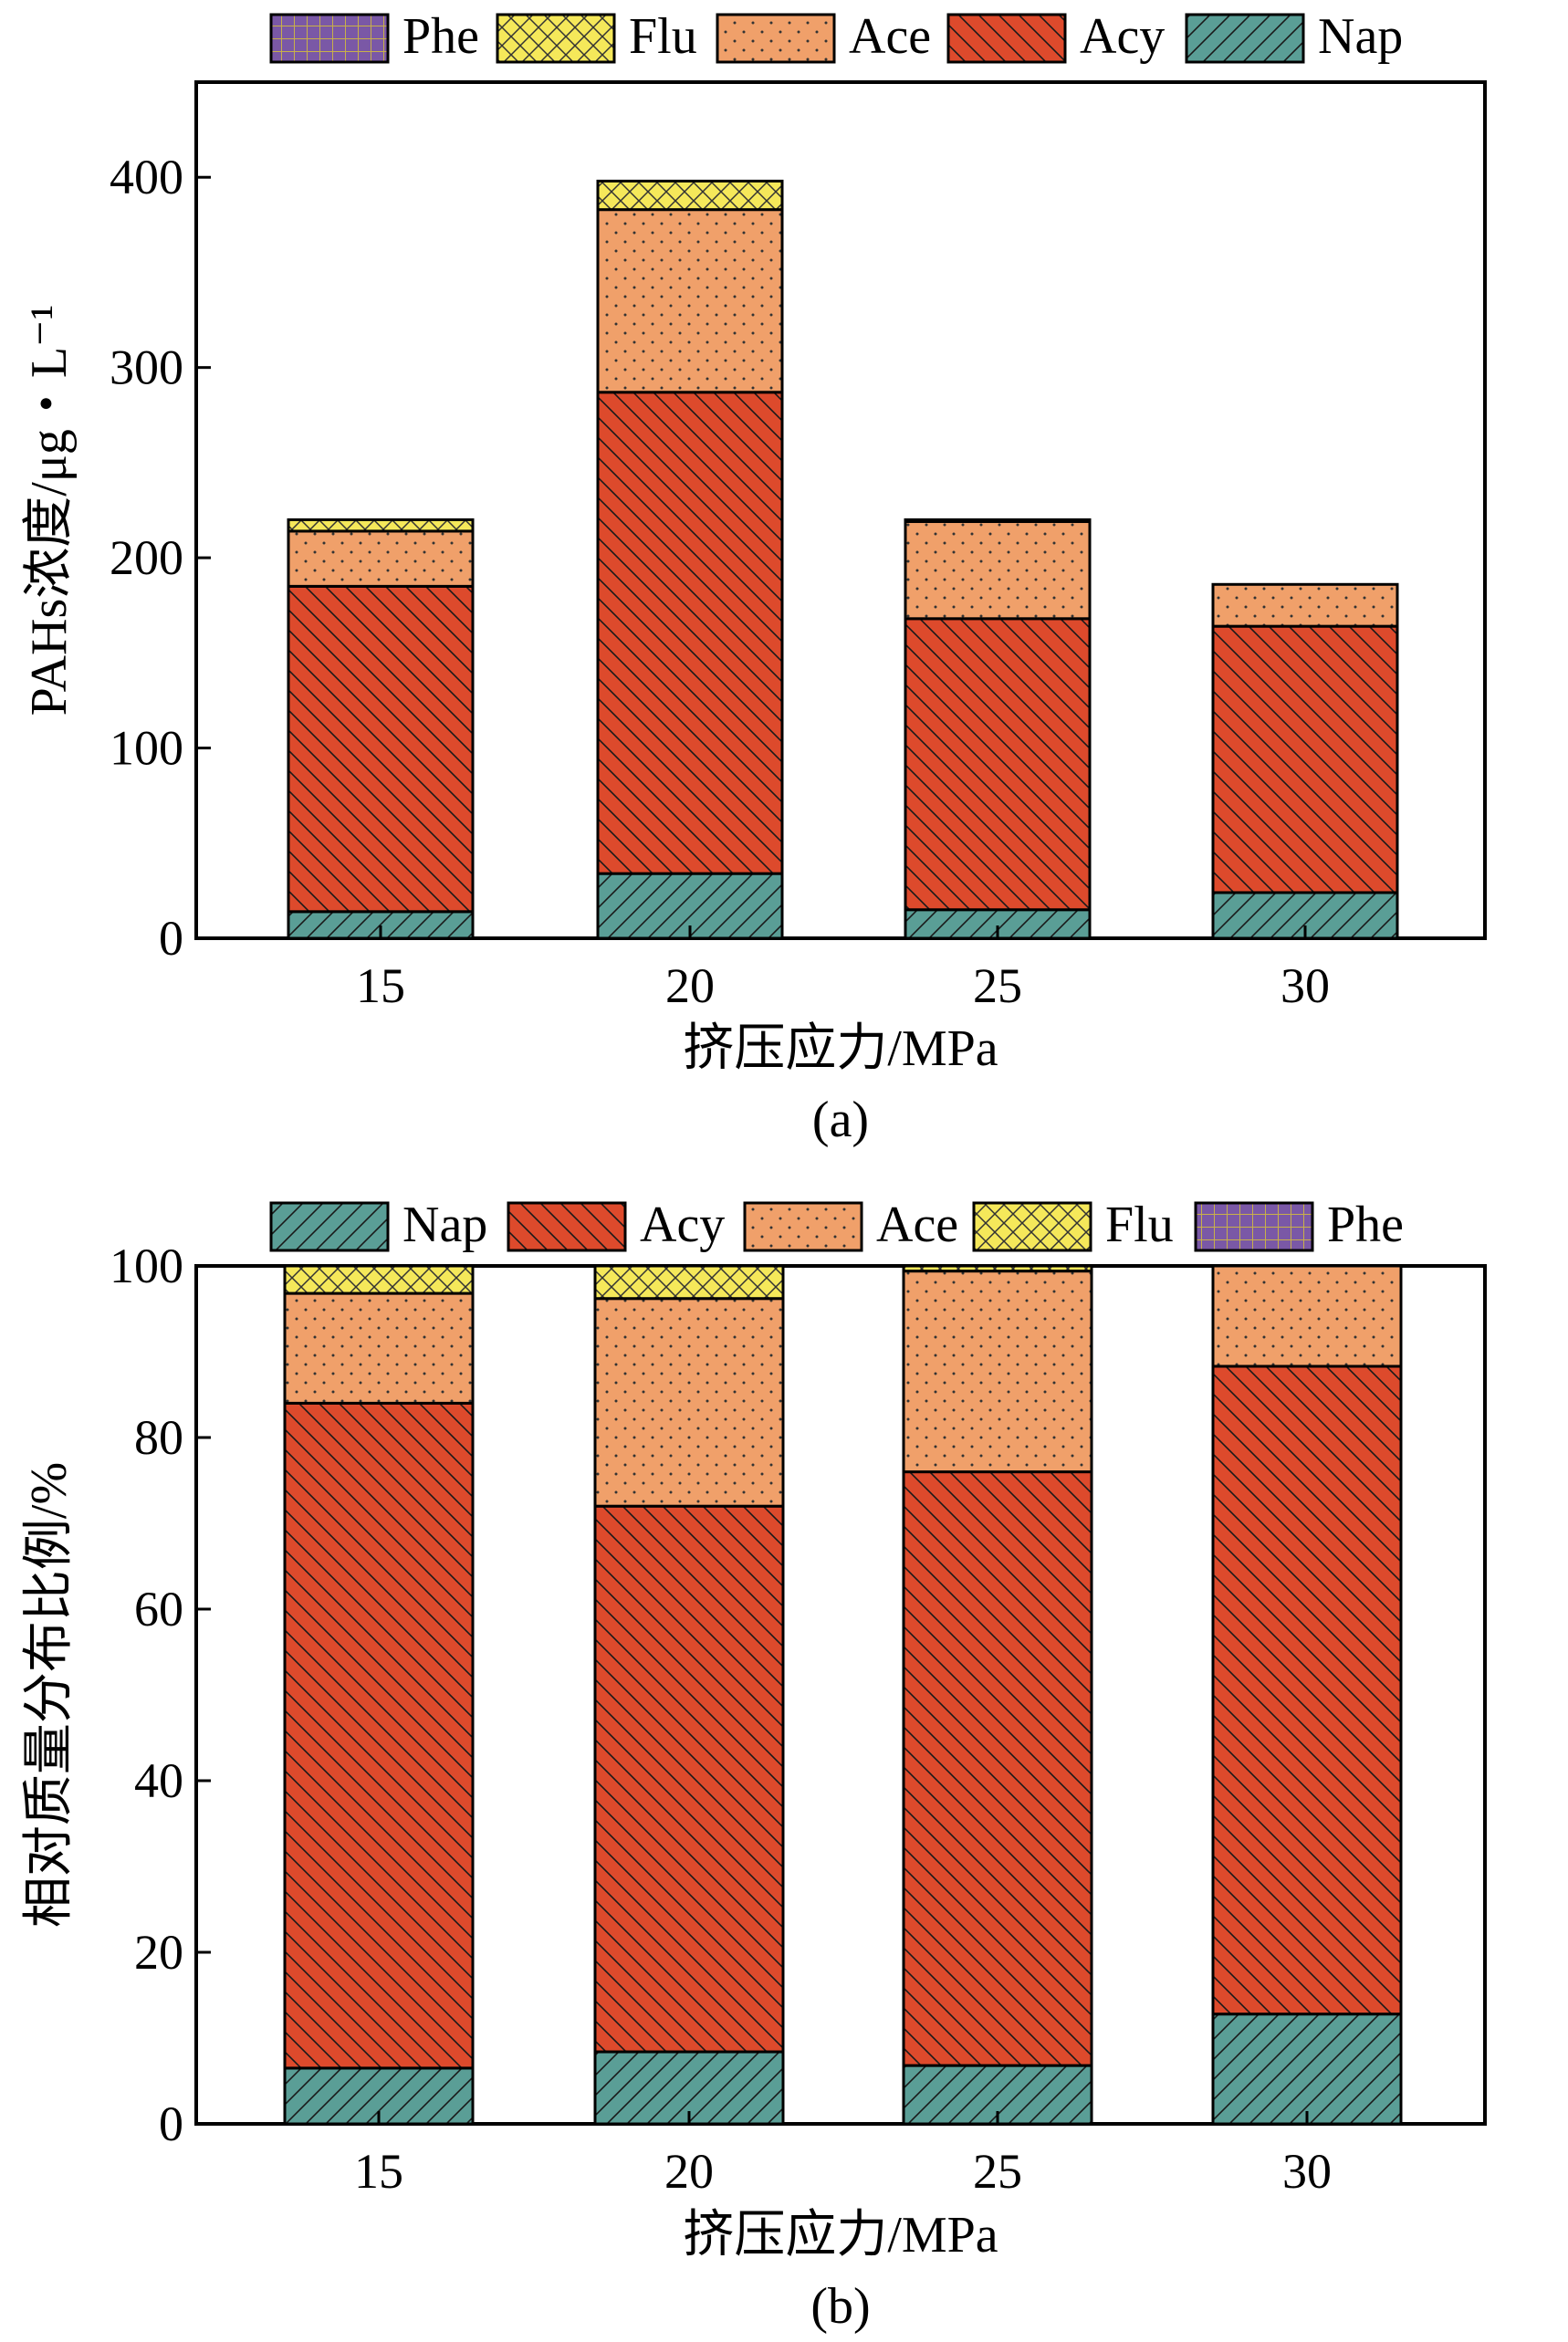 The height and width of the screenshot is (2342, 1568). What do you see at coordinates (159, 1953) in the screenshot?
I see `y-tick-label-b: 20` at bounding box center [159, 1953].